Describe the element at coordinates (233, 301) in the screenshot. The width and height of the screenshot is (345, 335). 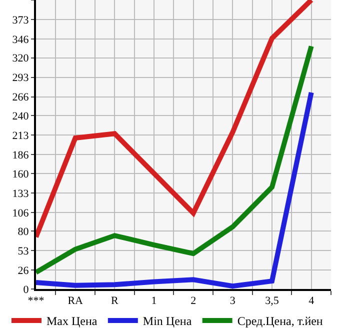
I see `x-tick-label: 3` at that location.